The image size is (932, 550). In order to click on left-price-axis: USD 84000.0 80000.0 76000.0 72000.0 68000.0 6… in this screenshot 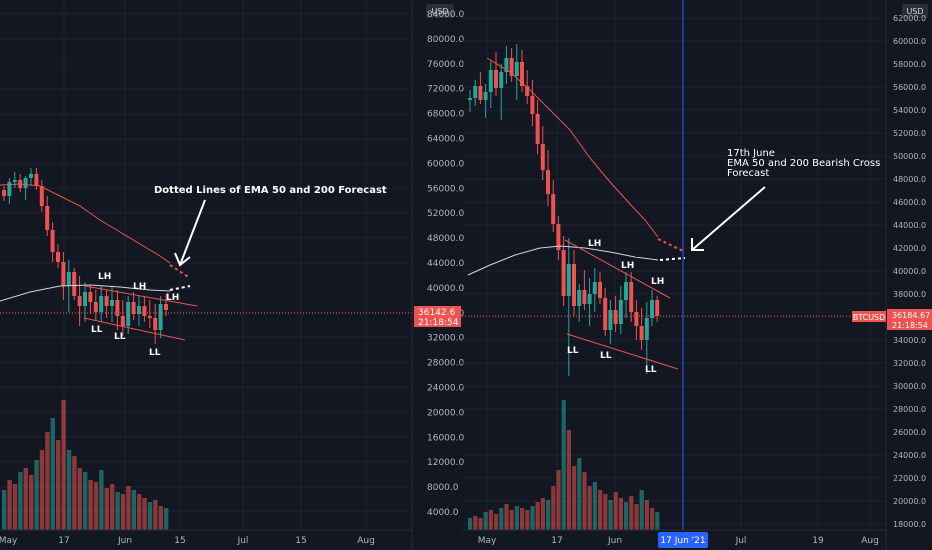, I will do `click(437, 275)`.